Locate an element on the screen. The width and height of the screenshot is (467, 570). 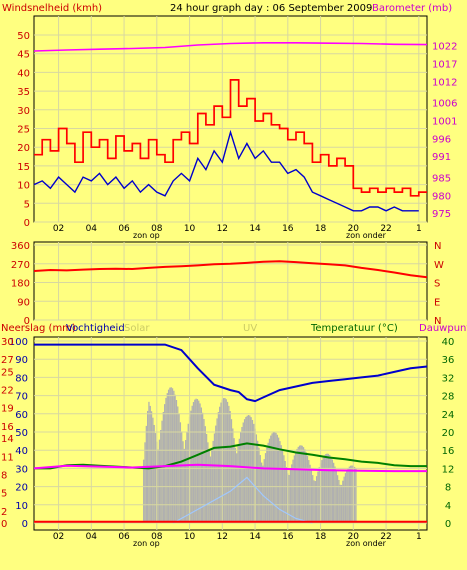
barometer-y-tick-label: 1012 is located at coordinates (444, 82).